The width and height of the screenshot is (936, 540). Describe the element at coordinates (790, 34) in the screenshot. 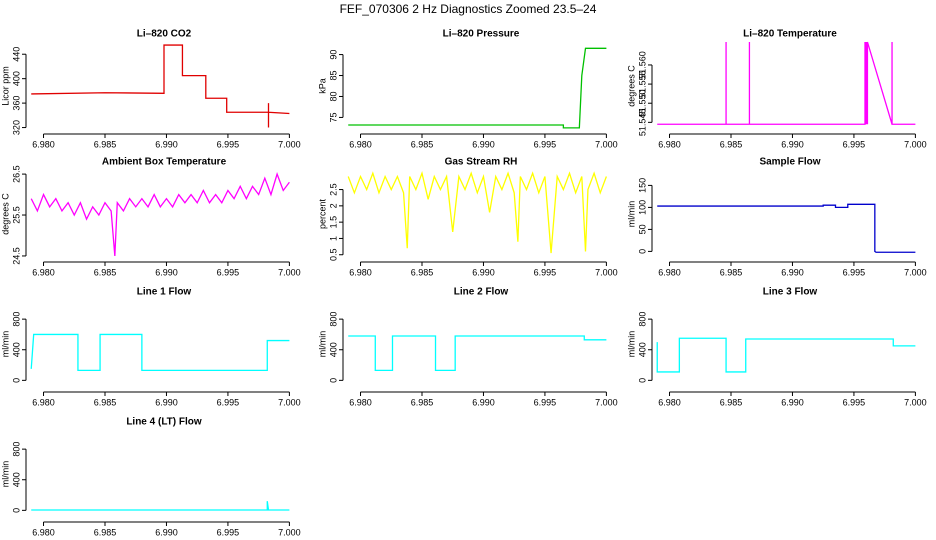

I see `panel-title: Li–820 Temperature` at that location.